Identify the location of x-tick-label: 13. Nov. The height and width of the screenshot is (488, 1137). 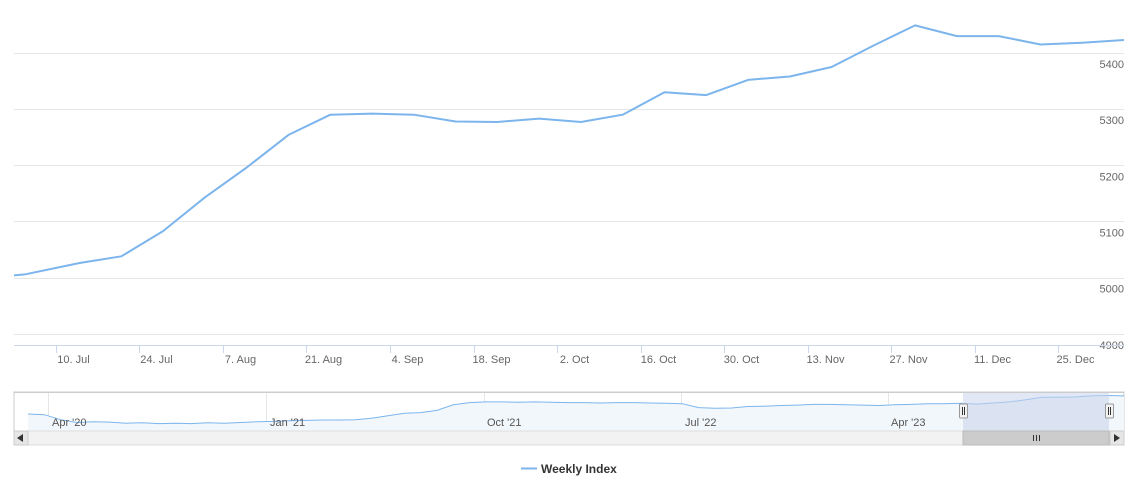
(826, 360).